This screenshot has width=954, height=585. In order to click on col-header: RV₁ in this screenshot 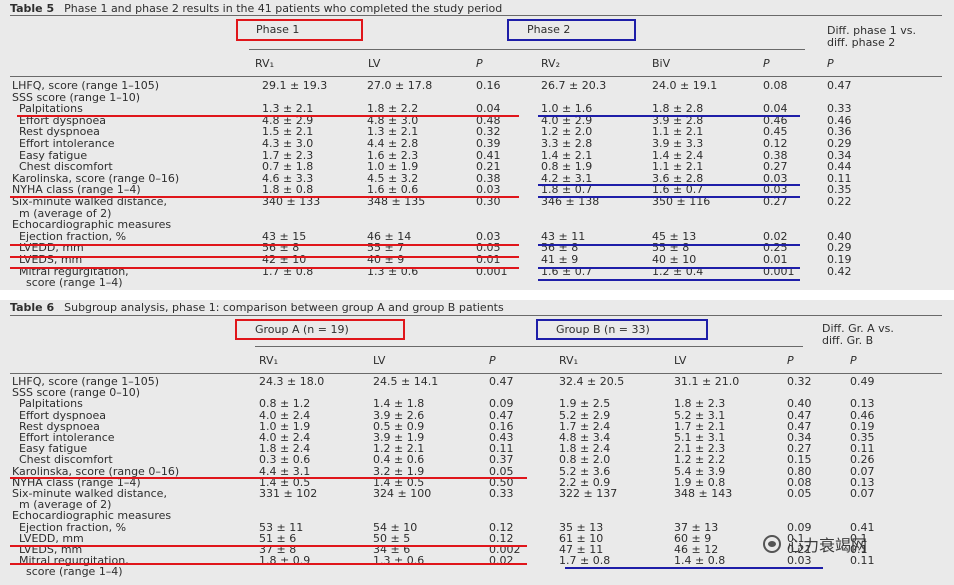, I will do `click(264, 63)`.